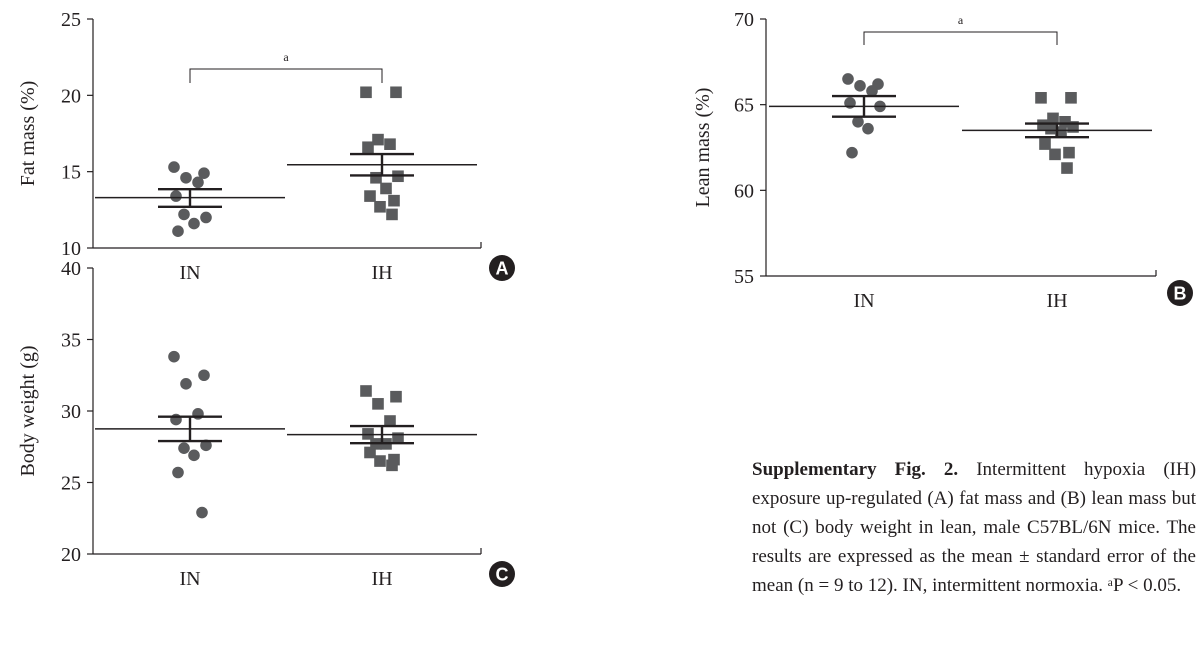 The height and width of the screenshot is (645, 1196). Describe the element at coordinates (71, 341) in the screenshot. I see `y-tick-label: 35` at that location.